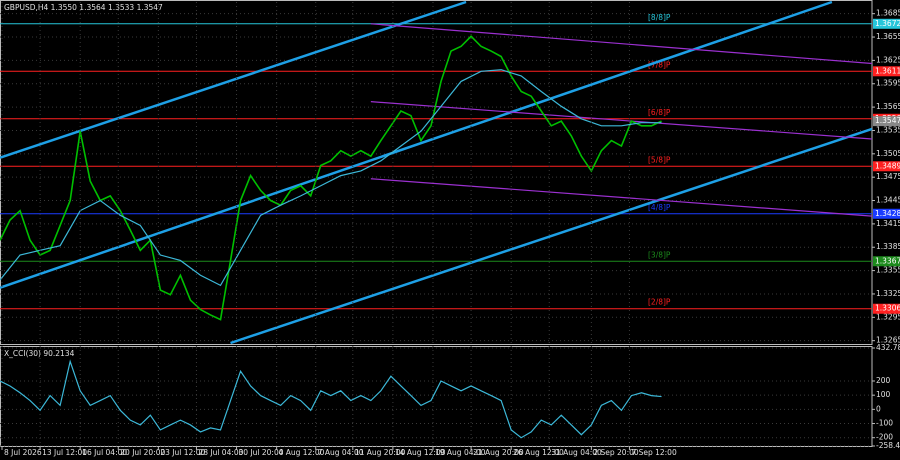 The width and height of the screenshot is (900, 460). What do you see at coordinates (616, 452) in the screenshot?
I see `x-tick-label: 2 Sep 20:00` at bounding box center [616, 452].